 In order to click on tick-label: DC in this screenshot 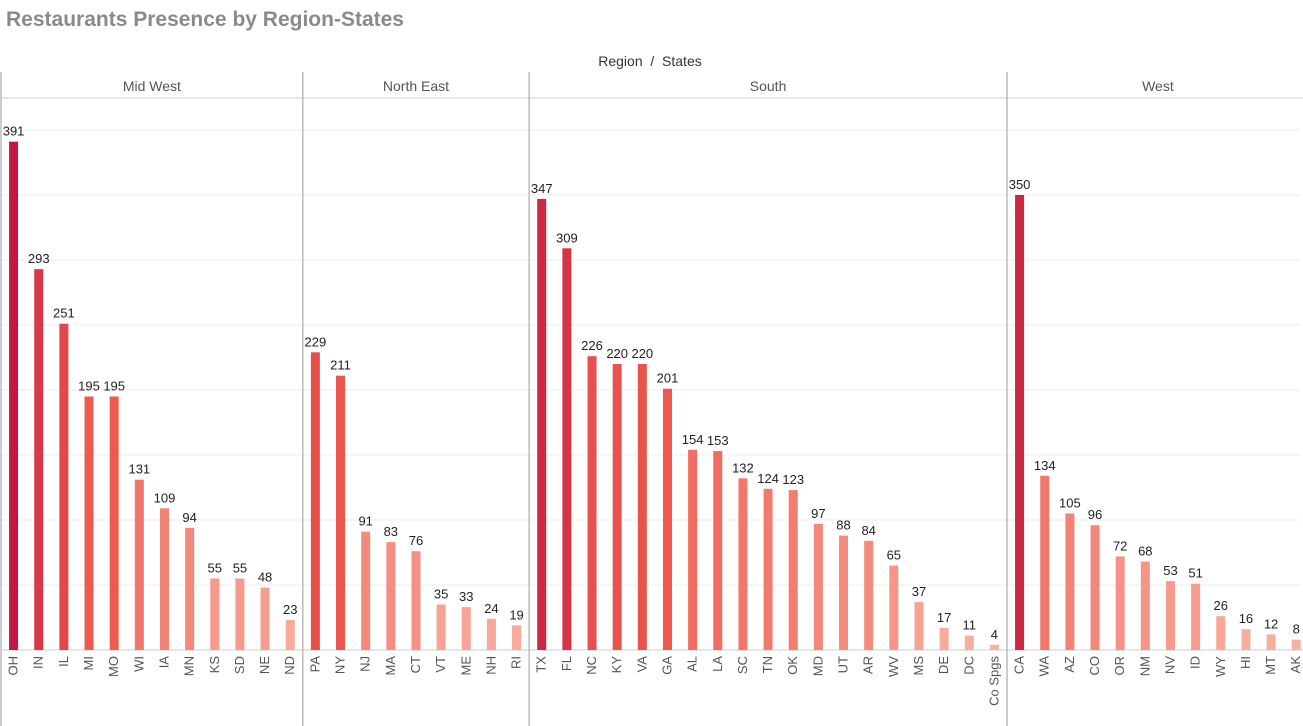, I will do `click(968, 665)`.